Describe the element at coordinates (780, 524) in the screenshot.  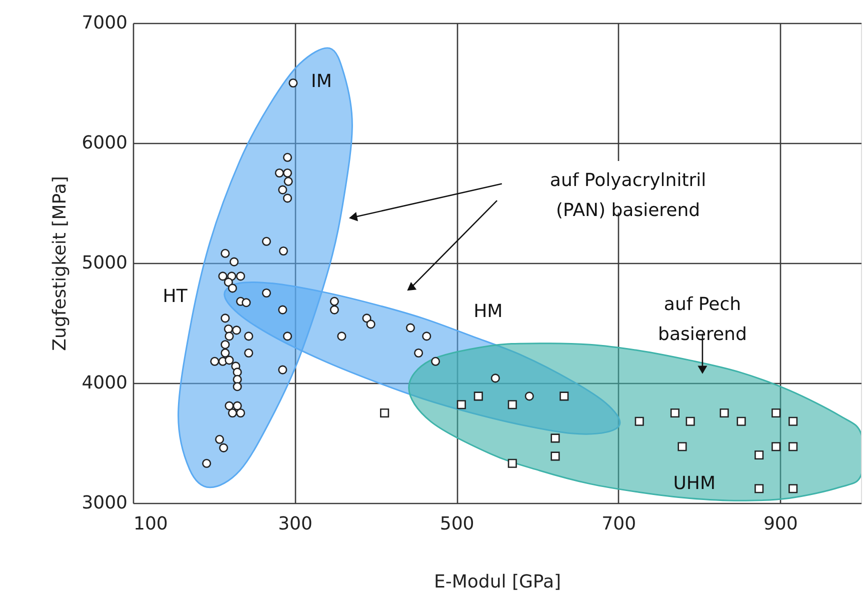
I see `x-tick-label: 900` at that location.